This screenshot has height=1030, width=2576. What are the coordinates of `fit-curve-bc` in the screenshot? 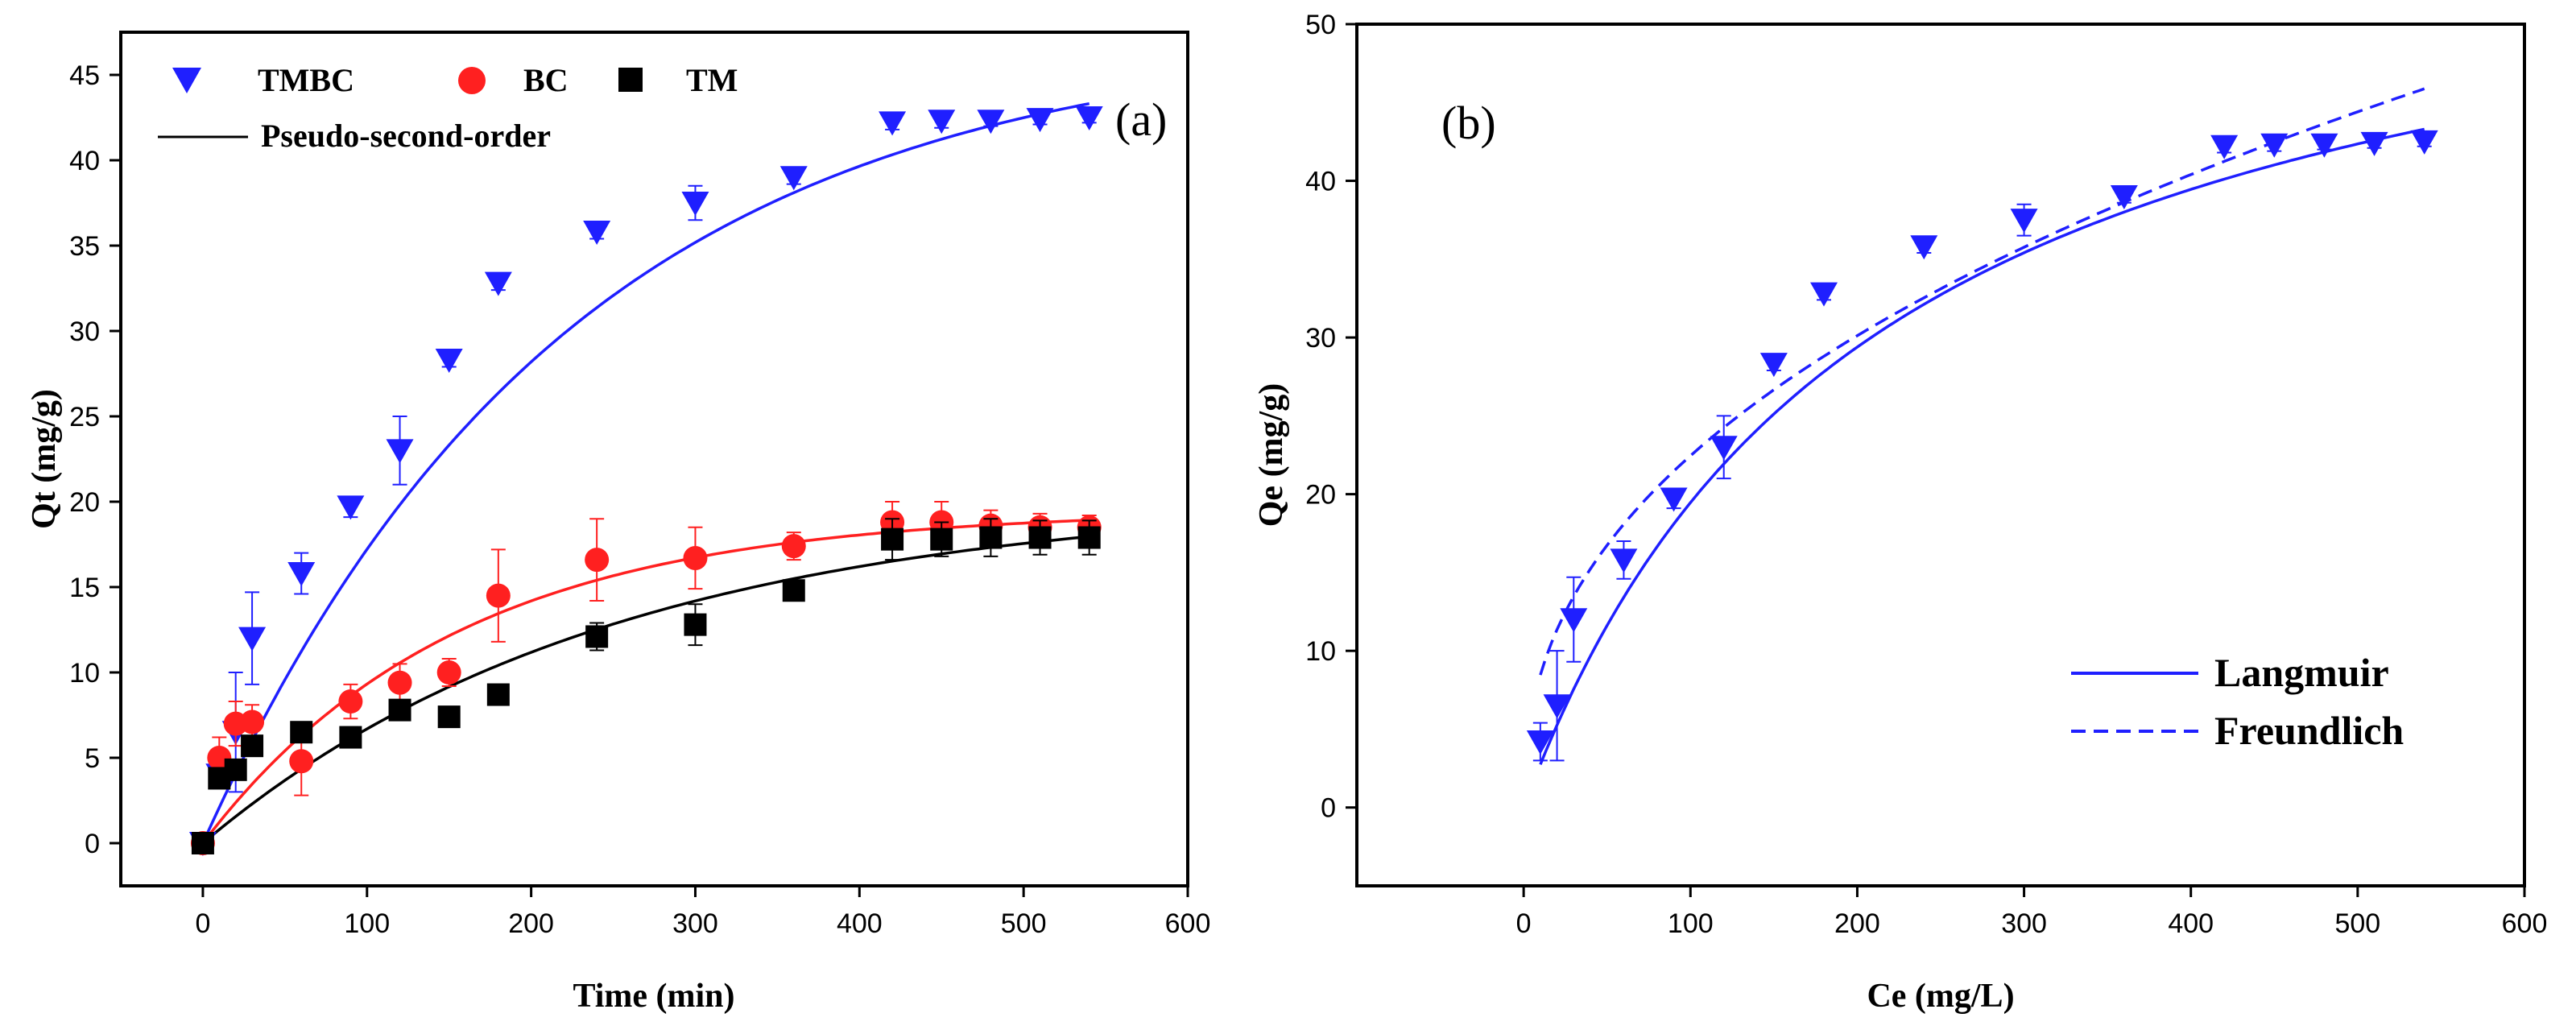 It's located at (646, 682).